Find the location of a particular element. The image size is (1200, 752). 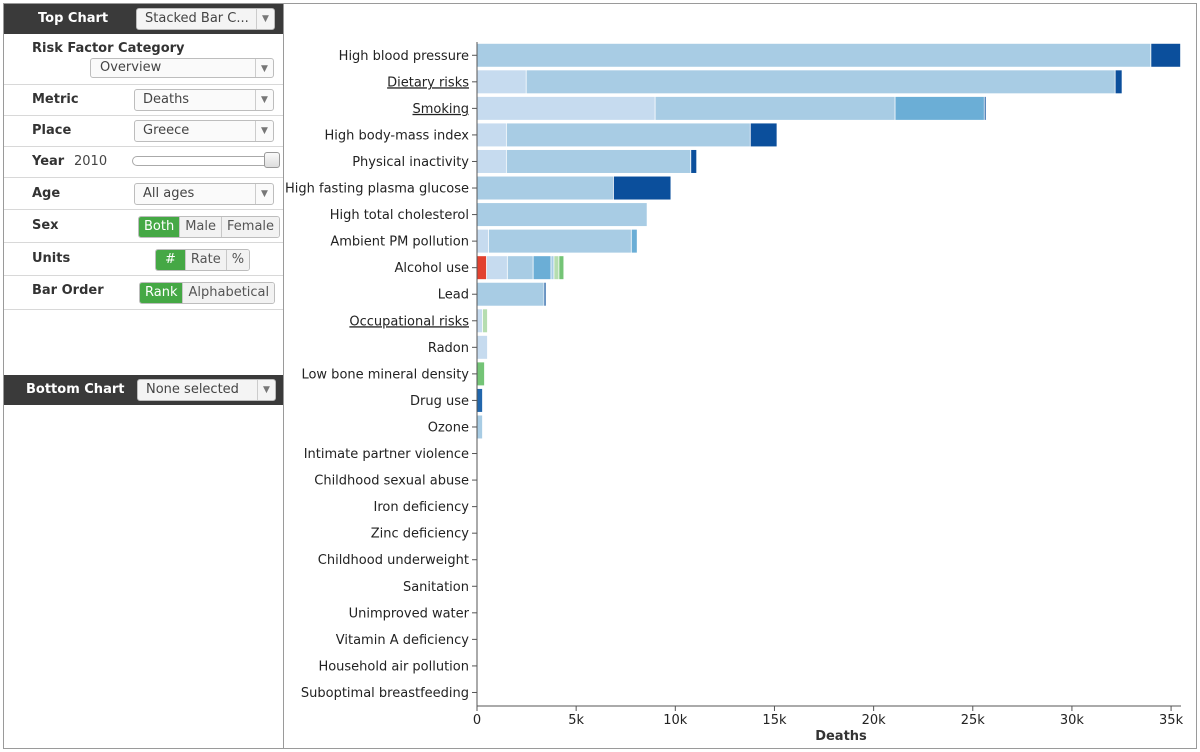

y-tick-label: Lead is located at coordinates (453, 295).